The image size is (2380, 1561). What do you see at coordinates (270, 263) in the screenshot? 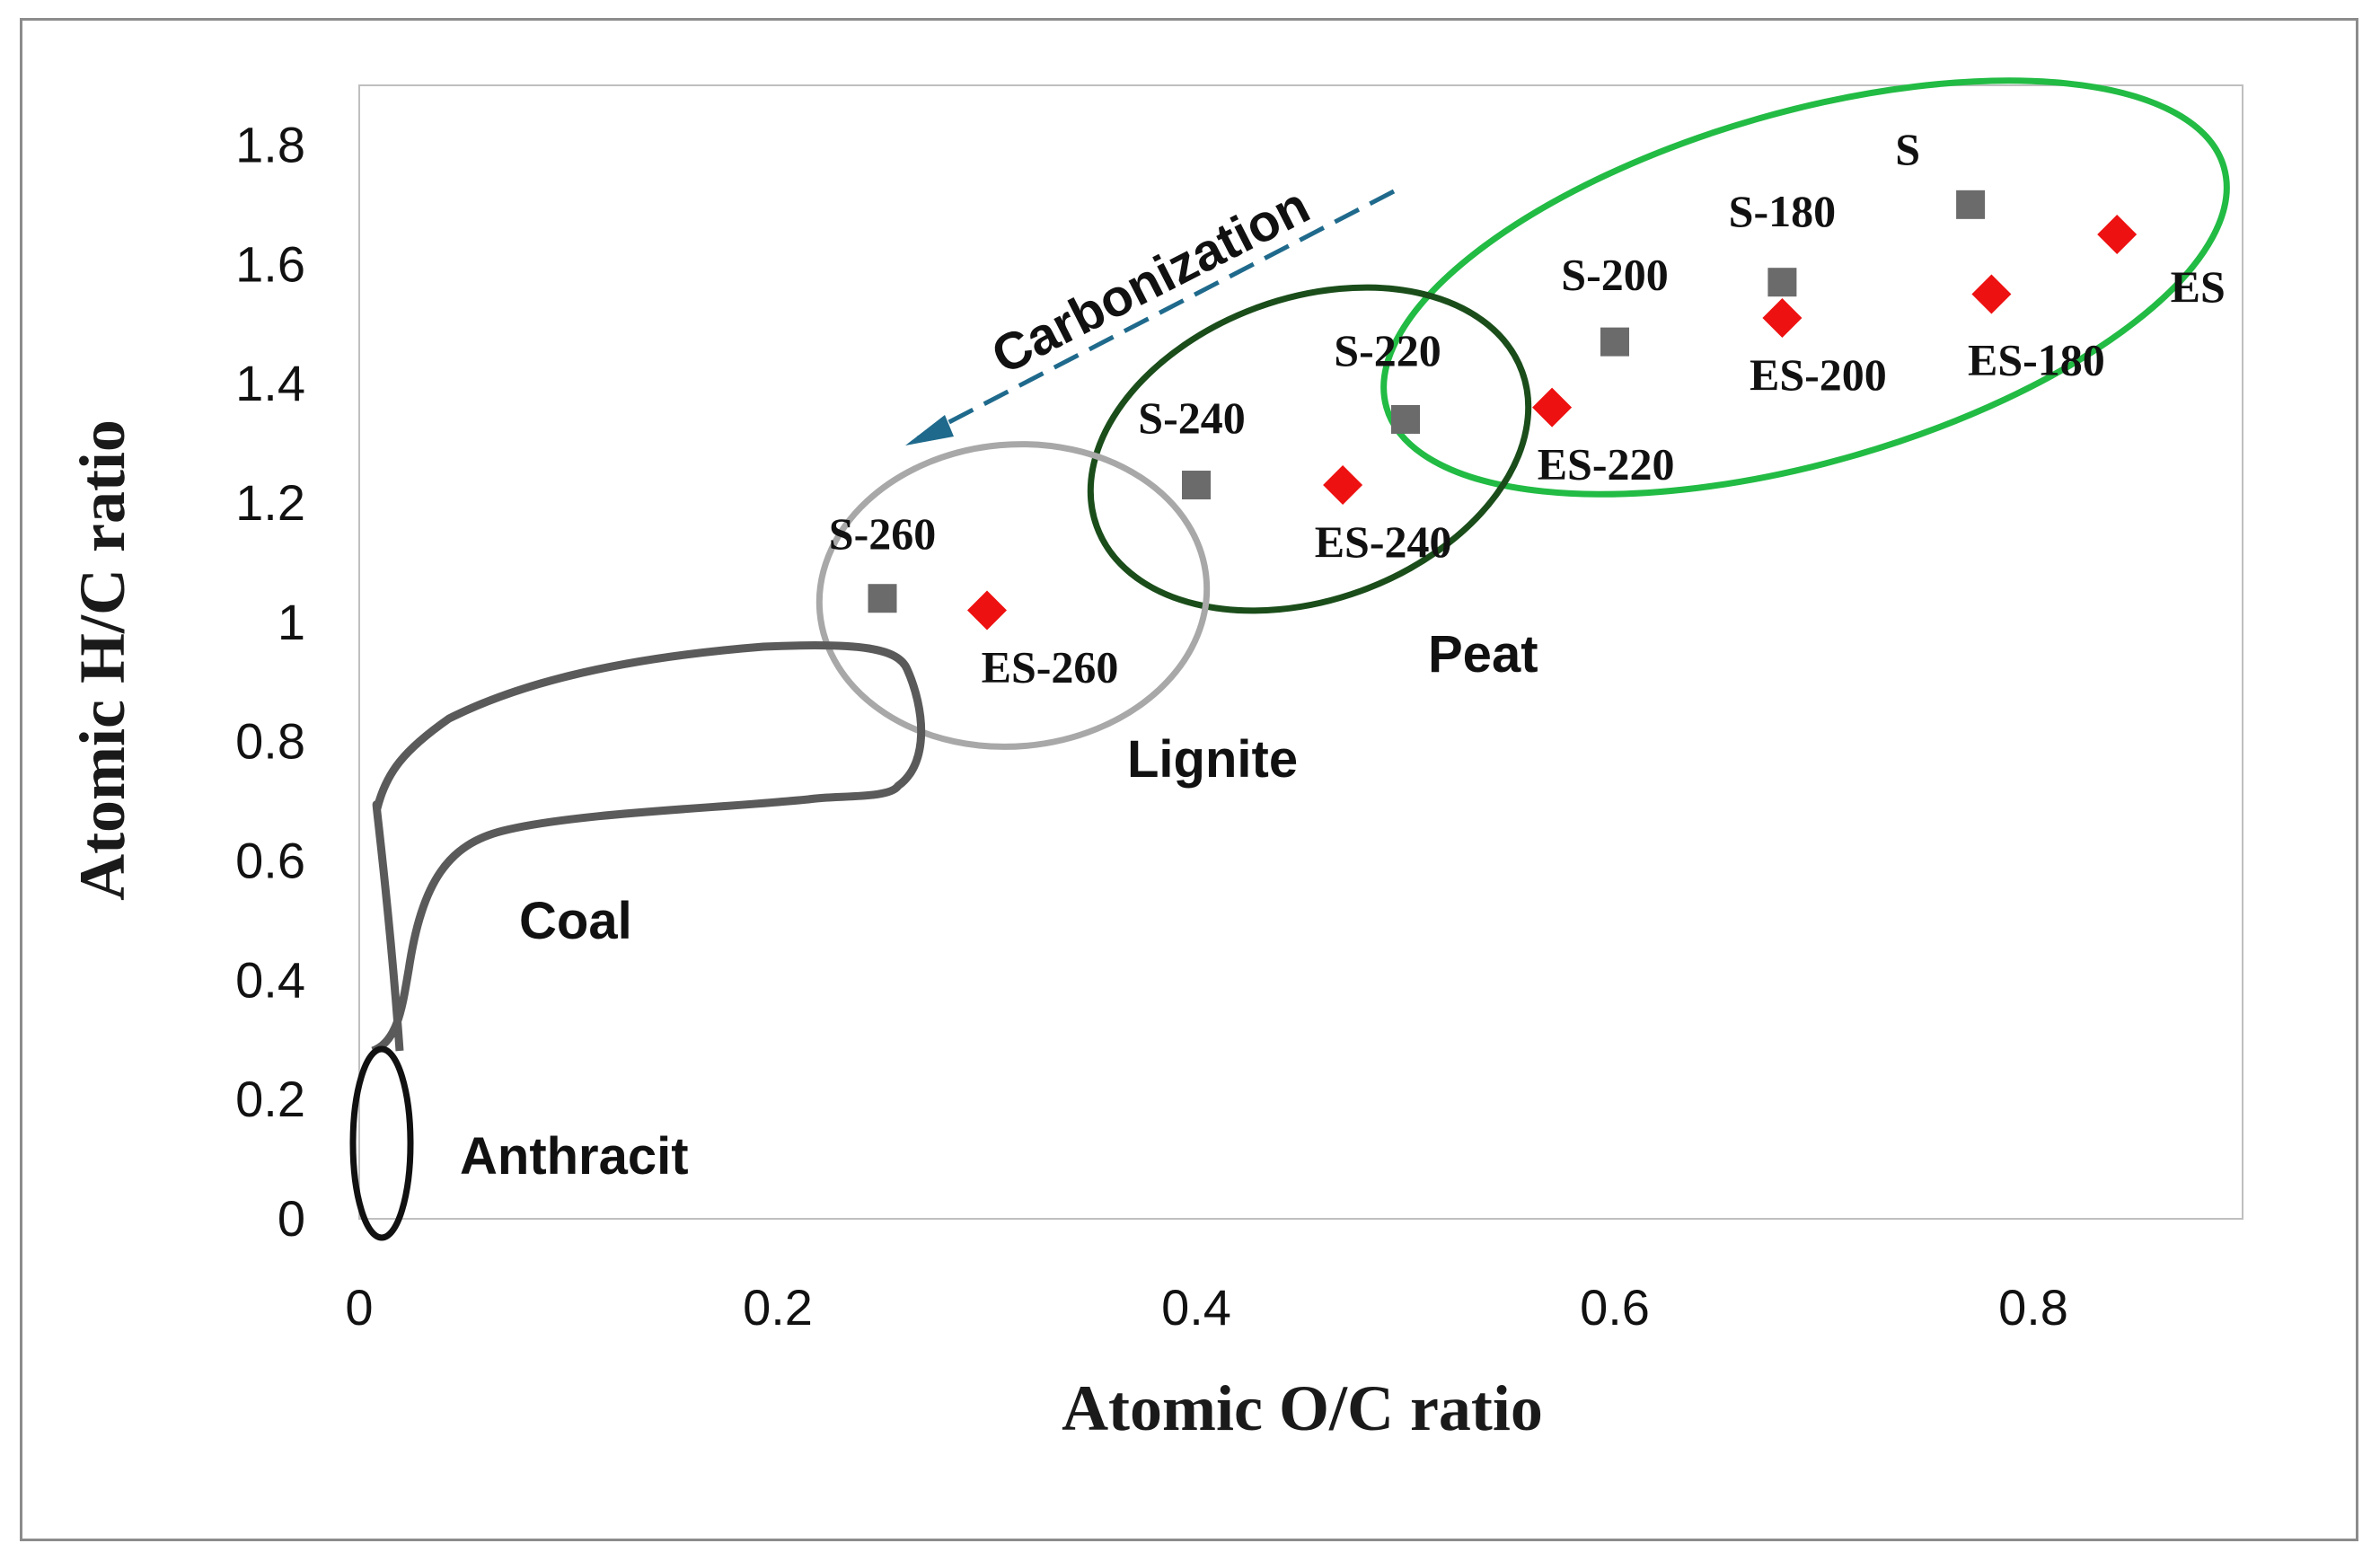
I see `y-tick-label: 1.6` at bounding box center [270, 263].